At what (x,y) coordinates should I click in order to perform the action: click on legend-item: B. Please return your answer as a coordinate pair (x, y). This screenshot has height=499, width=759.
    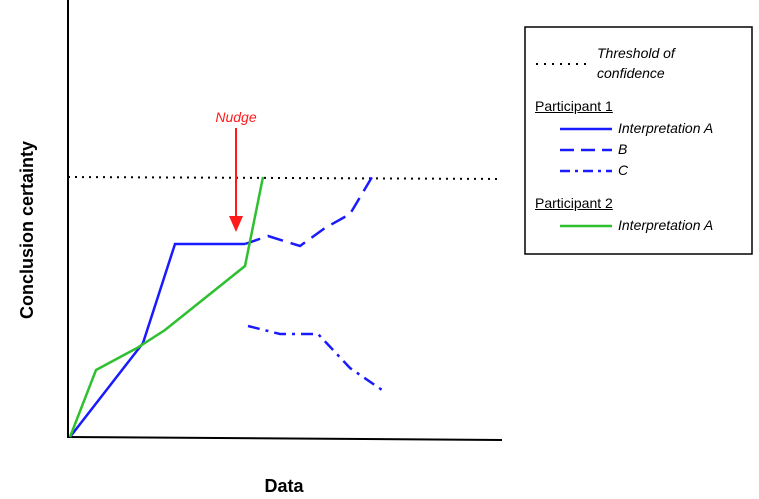
    Looking at the image, I should click on (623, 149).